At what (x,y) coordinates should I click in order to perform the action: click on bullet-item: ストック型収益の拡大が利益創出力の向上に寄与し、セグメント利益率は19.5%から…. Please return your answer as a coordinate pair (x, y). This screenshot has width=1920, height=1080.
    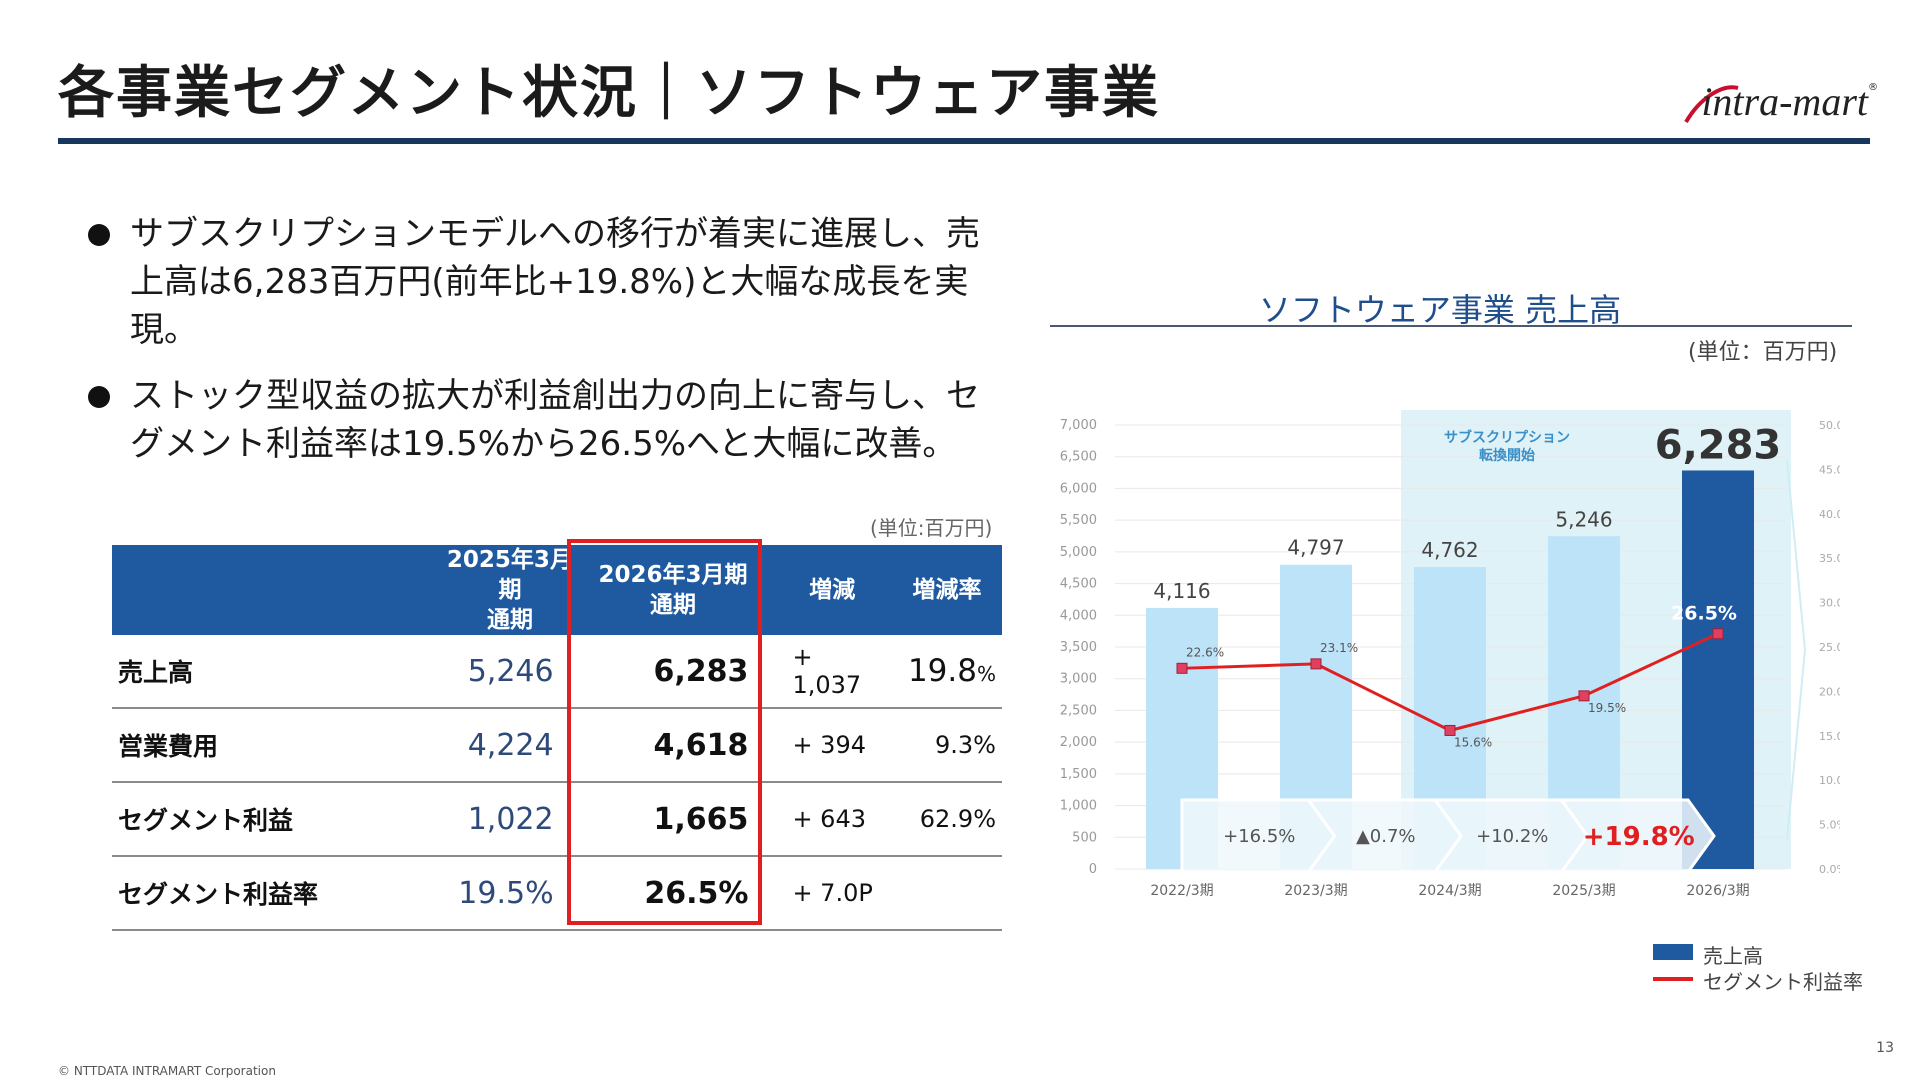
    Looking at the image, I should click on (532, 420).